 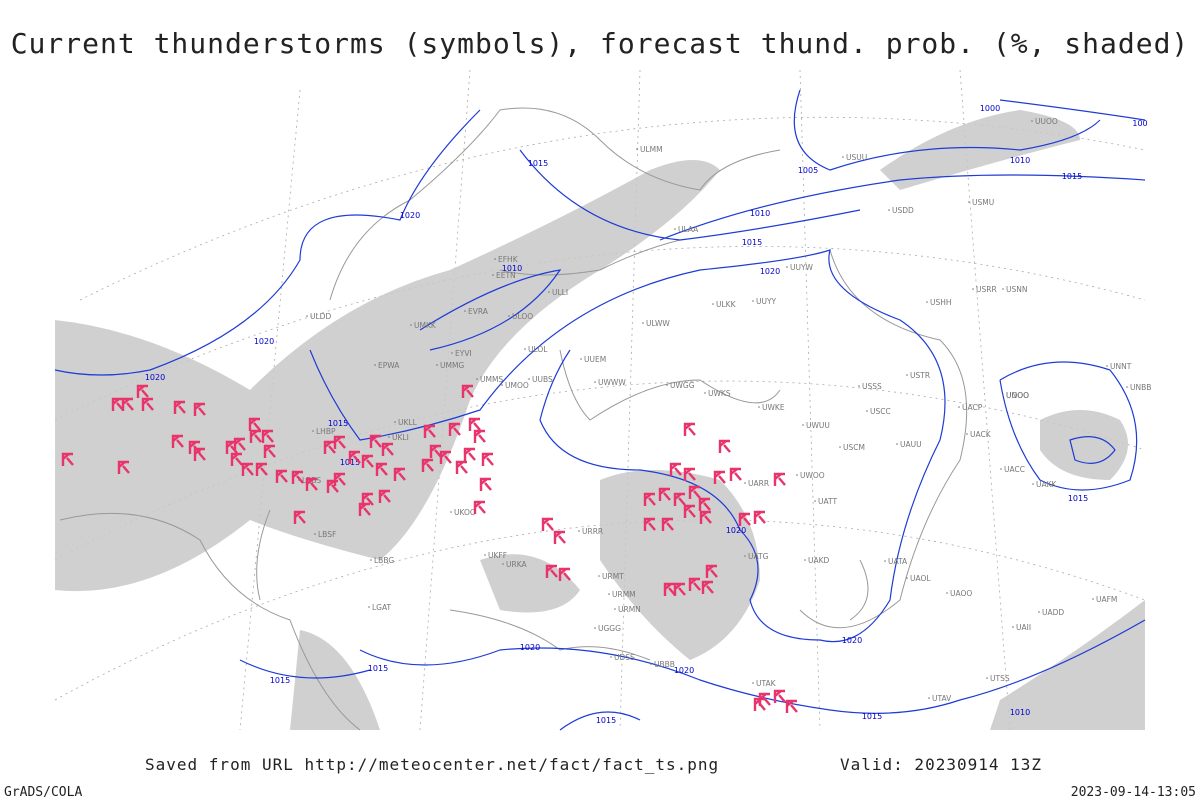 What do you see at coordinates (1106, 599) in the screenshot?
I see `station-label: UAFM` at bounding box center [1106, 599].